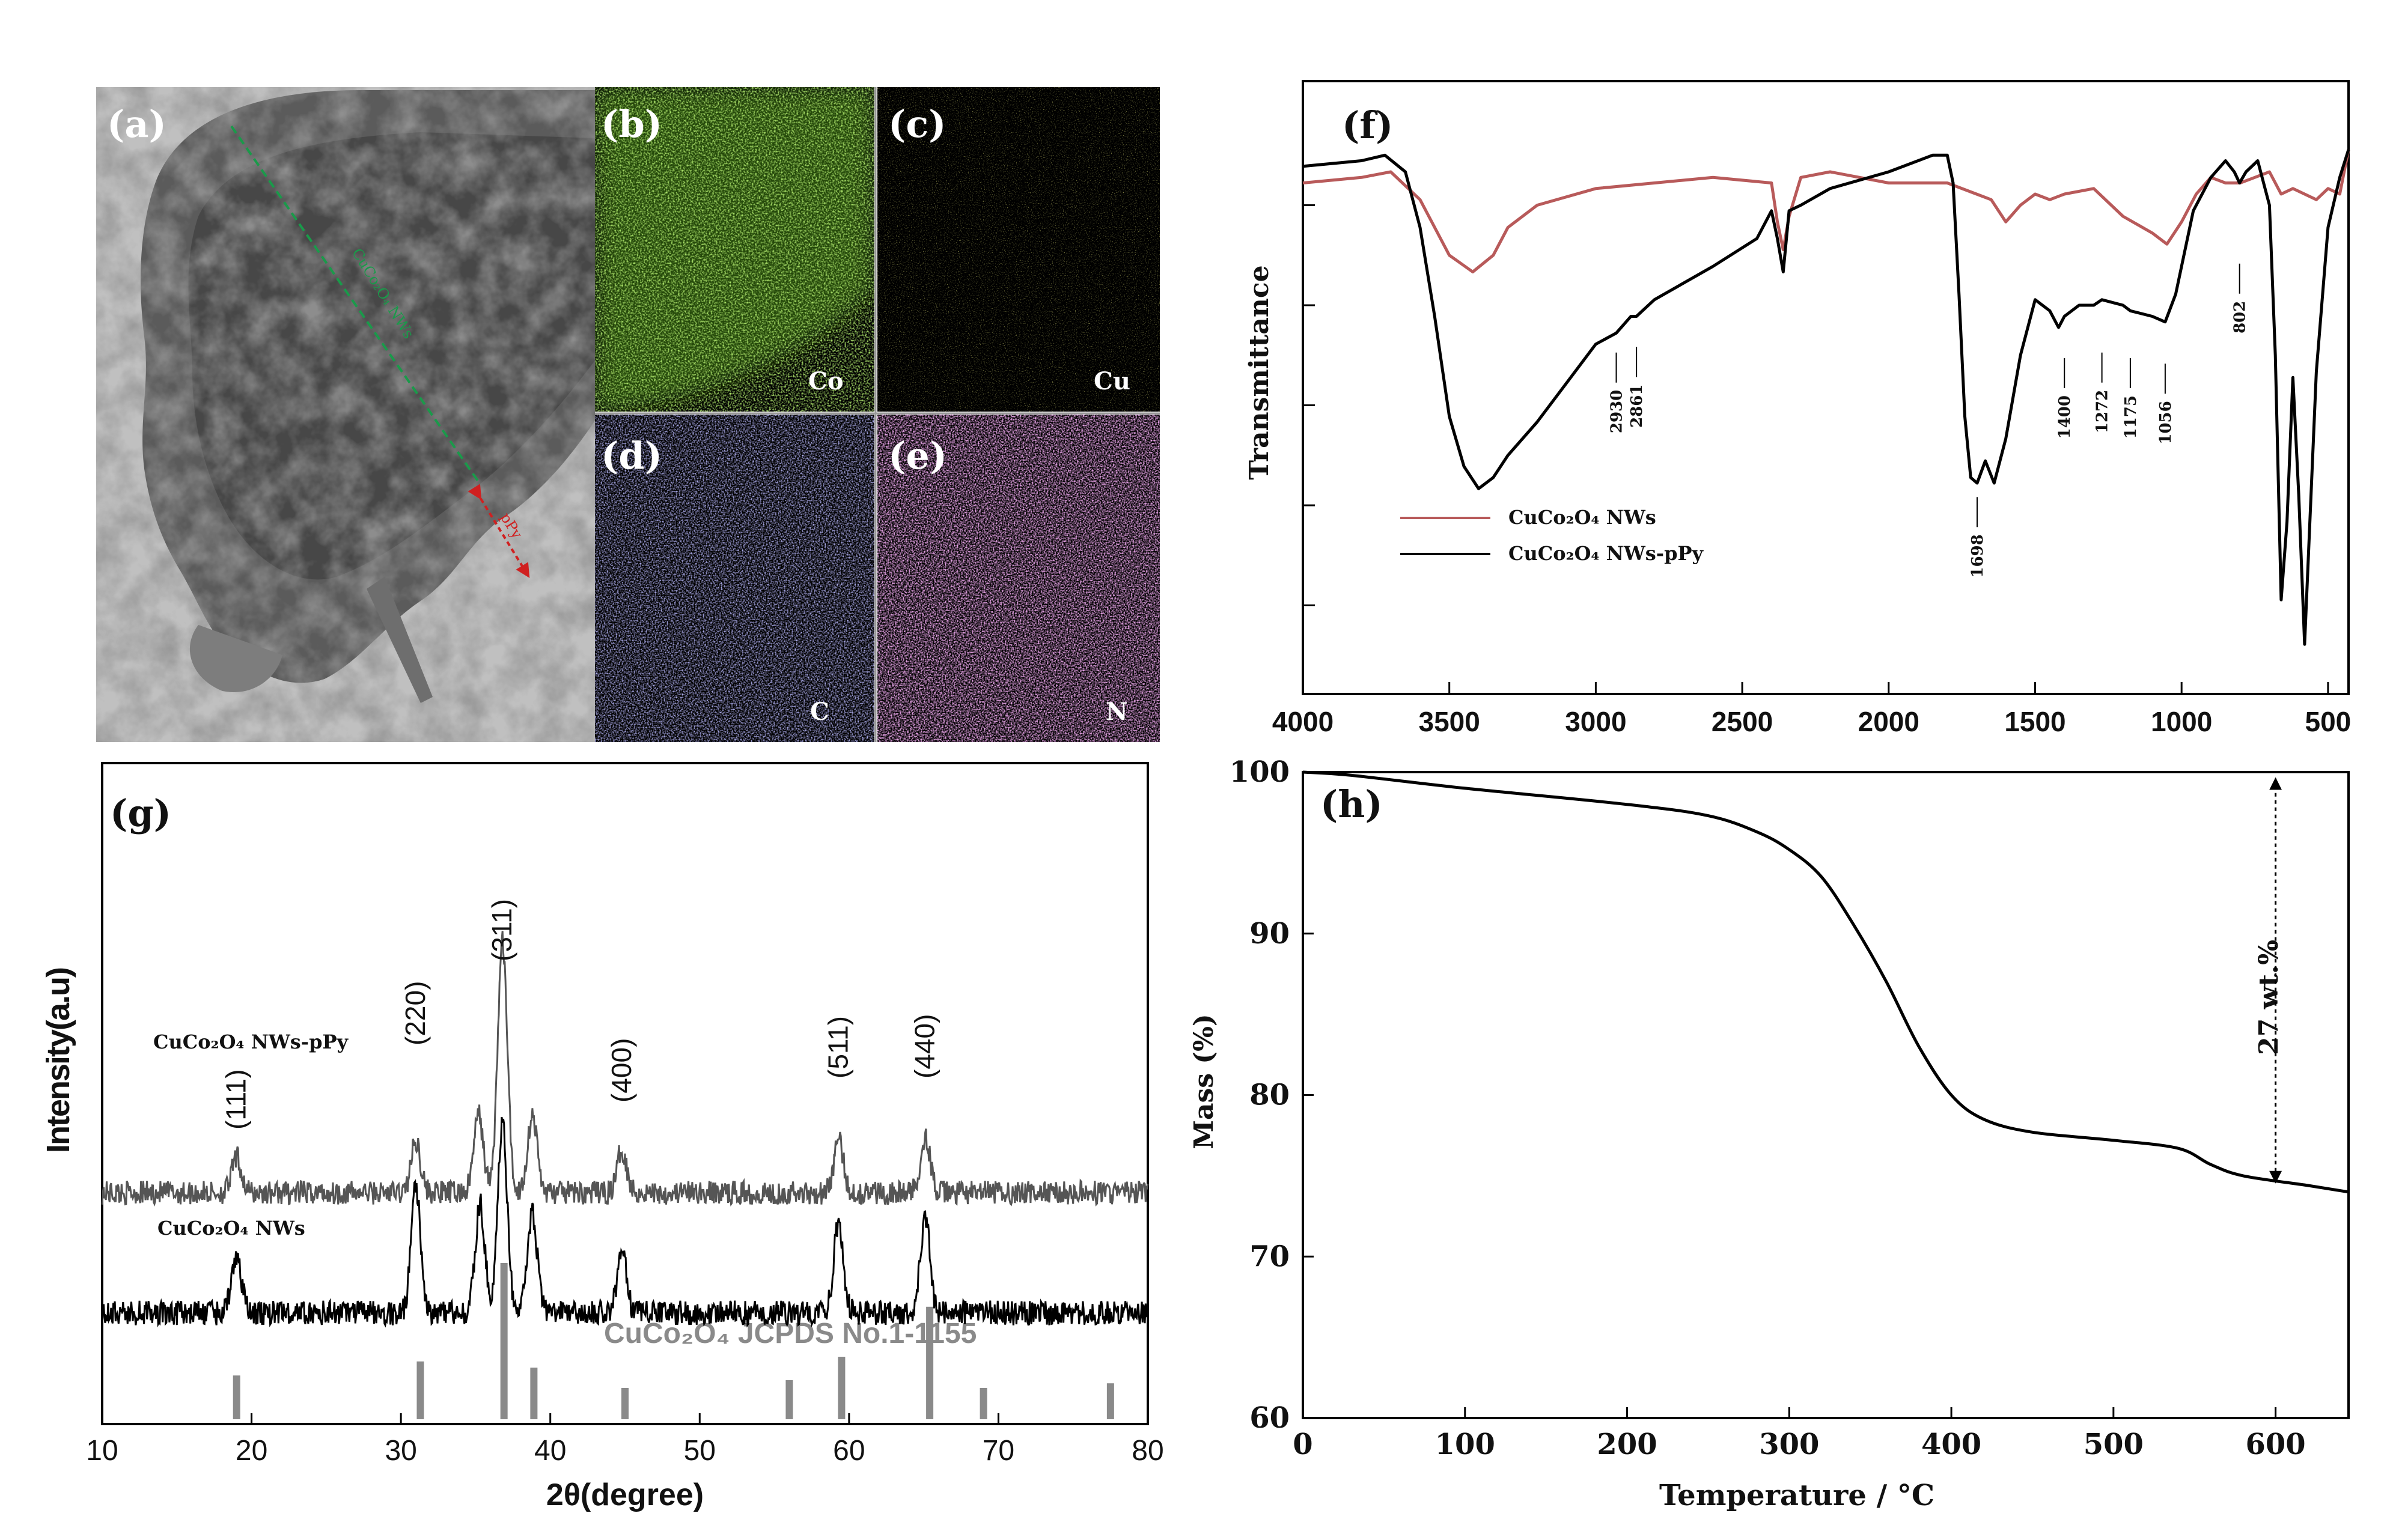 The width and height of the screenshot is (2393, 1540). What do you see at coordinates (1018, 250) in the screenshot?
I see `panel-c-map-cu: (c) Cu` at bounding box center [1018, 250].